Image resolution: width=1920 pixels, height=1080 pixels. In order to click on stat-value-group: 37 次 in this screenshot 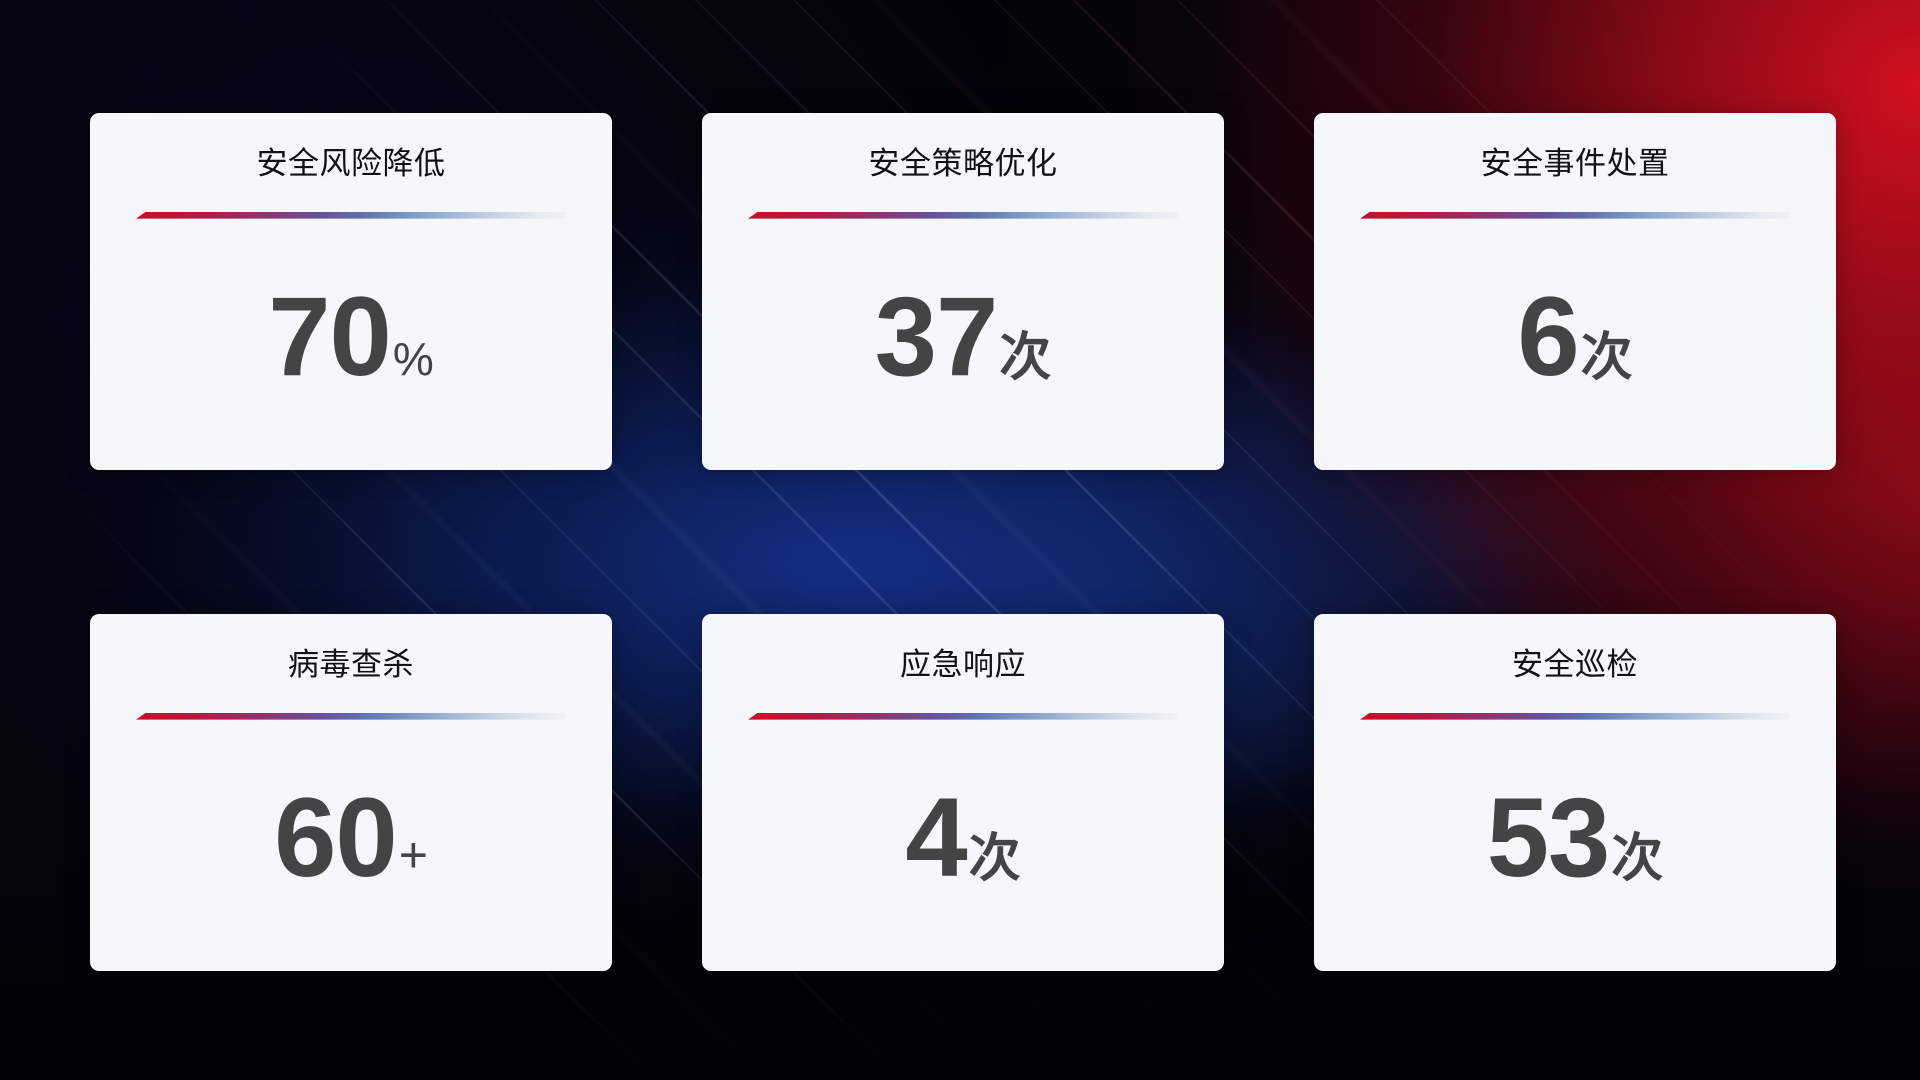, I will do `click(963, 336)`.